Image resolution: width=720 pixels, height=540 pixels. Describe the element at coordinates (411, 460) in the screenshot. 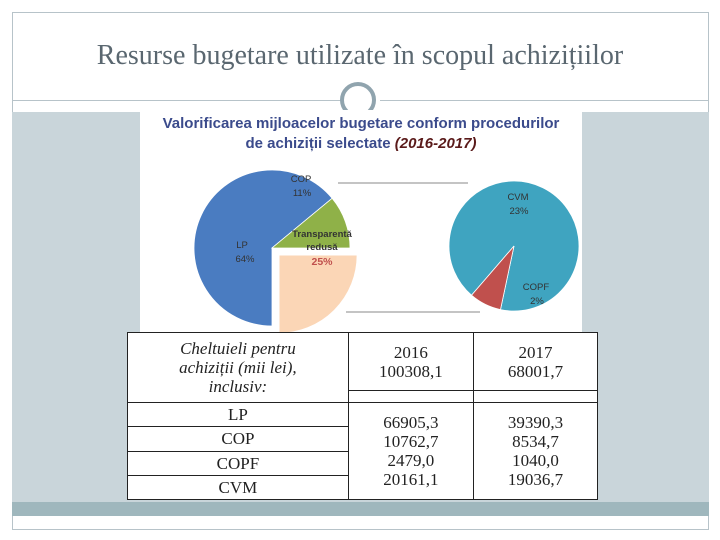

I see `value-copf-2016: 2479,0` at that location.